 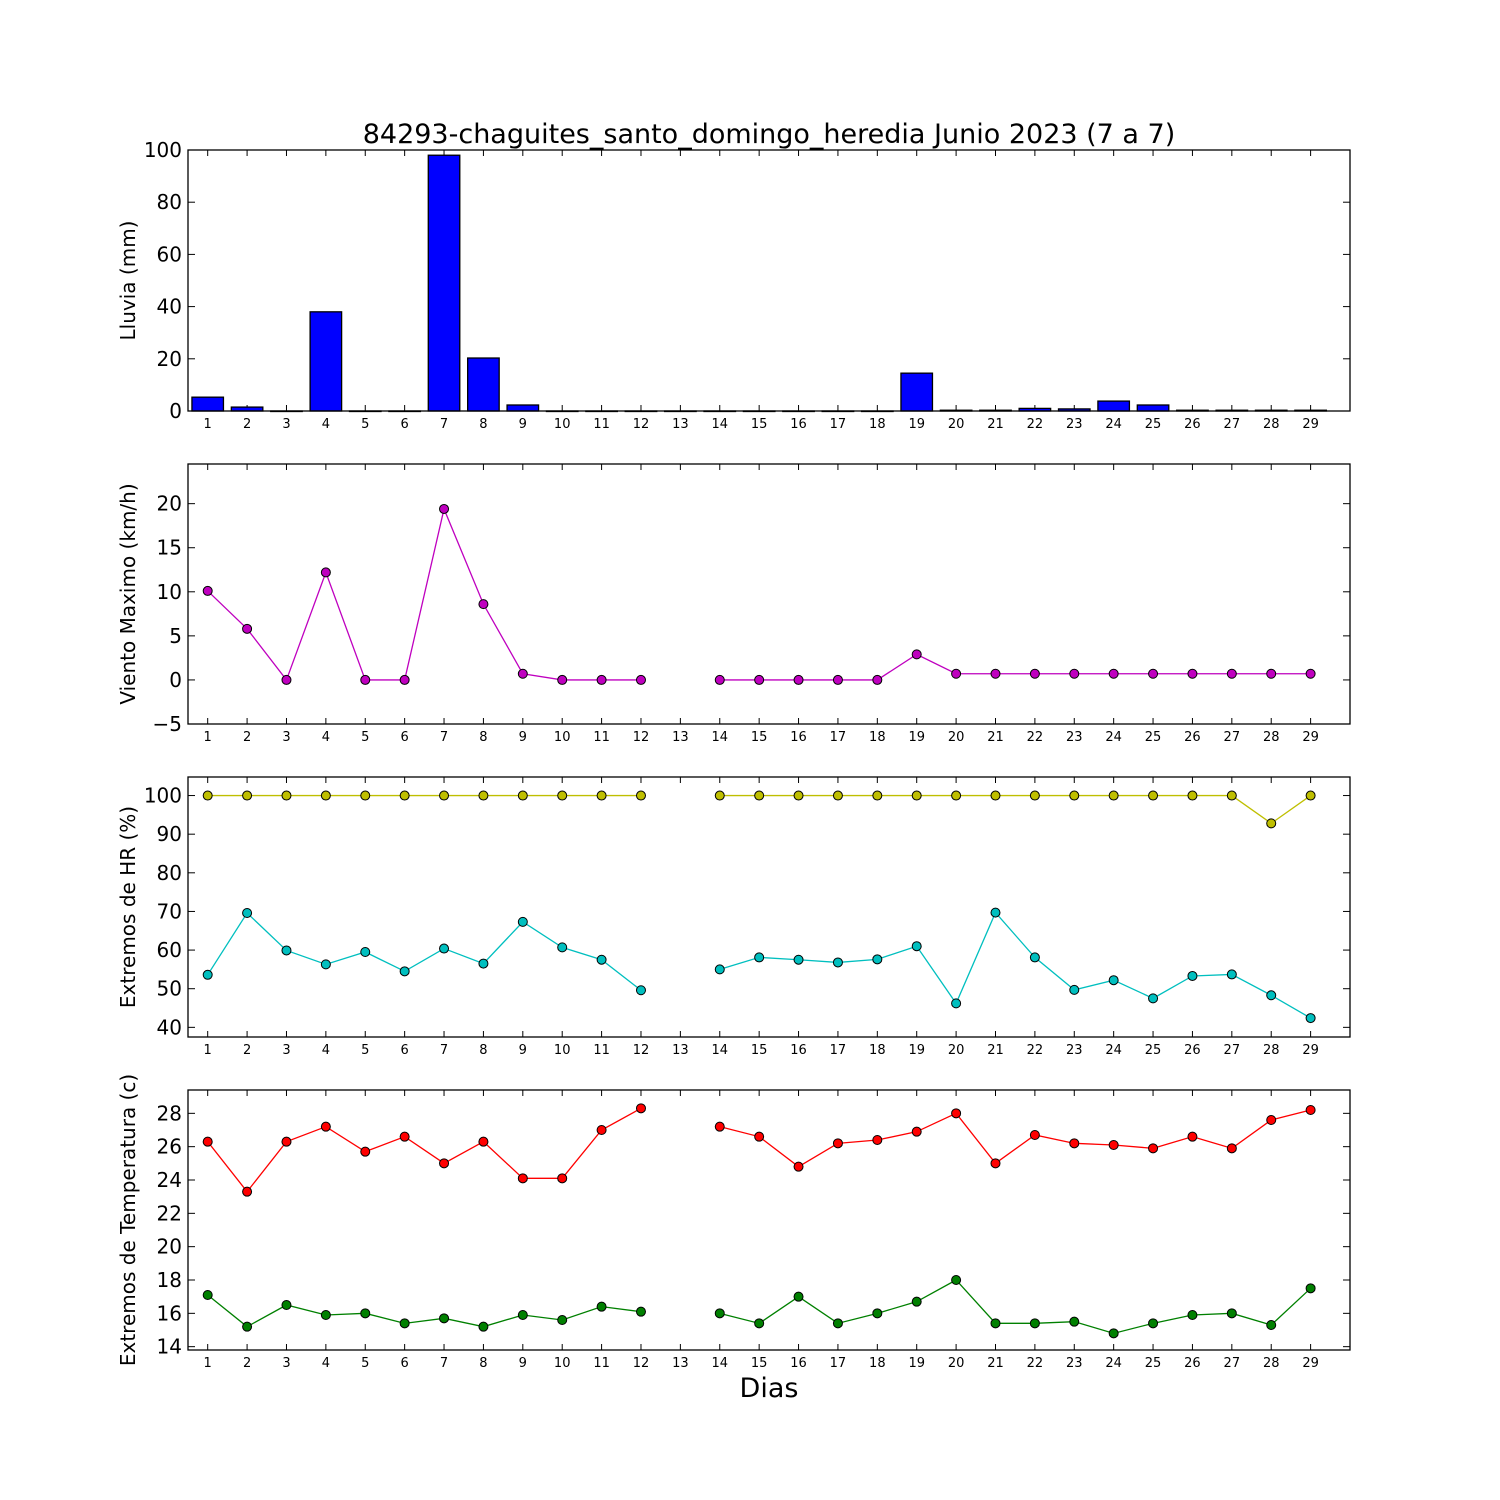 I want to click on y-tick-label: 18, so click(x=169, y=1280).